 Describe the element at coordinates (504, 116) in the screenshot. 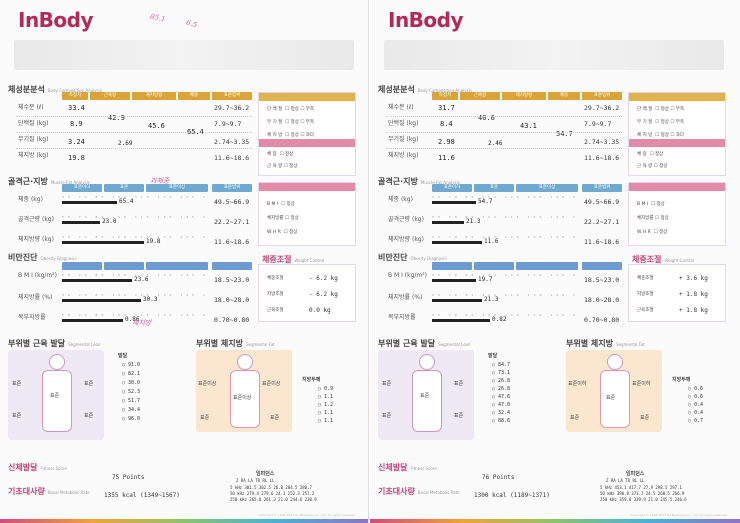

I see `divider` at that location.